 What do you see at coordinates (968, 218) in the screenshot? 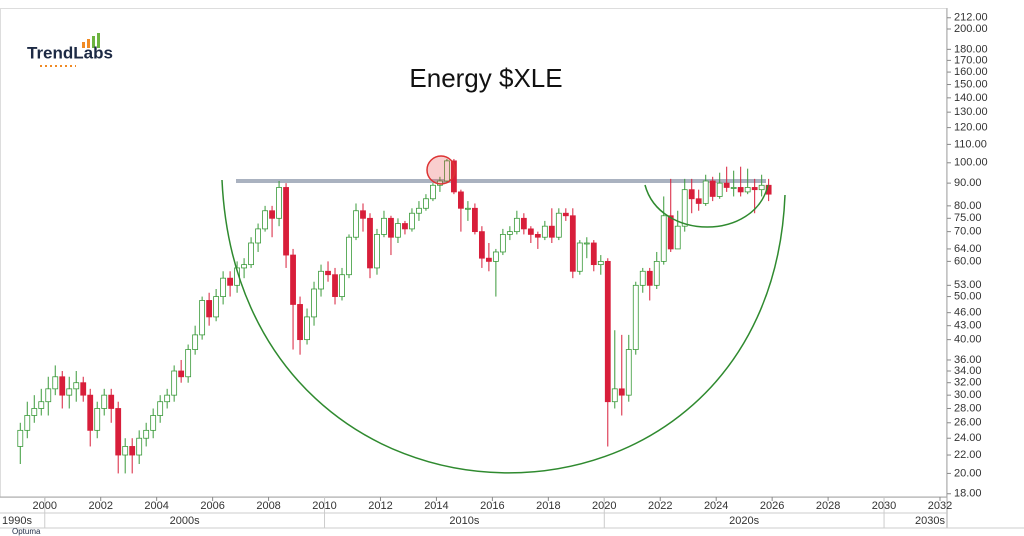
I see `y-tick-label: 75.00` at bounding box center [968, 218].